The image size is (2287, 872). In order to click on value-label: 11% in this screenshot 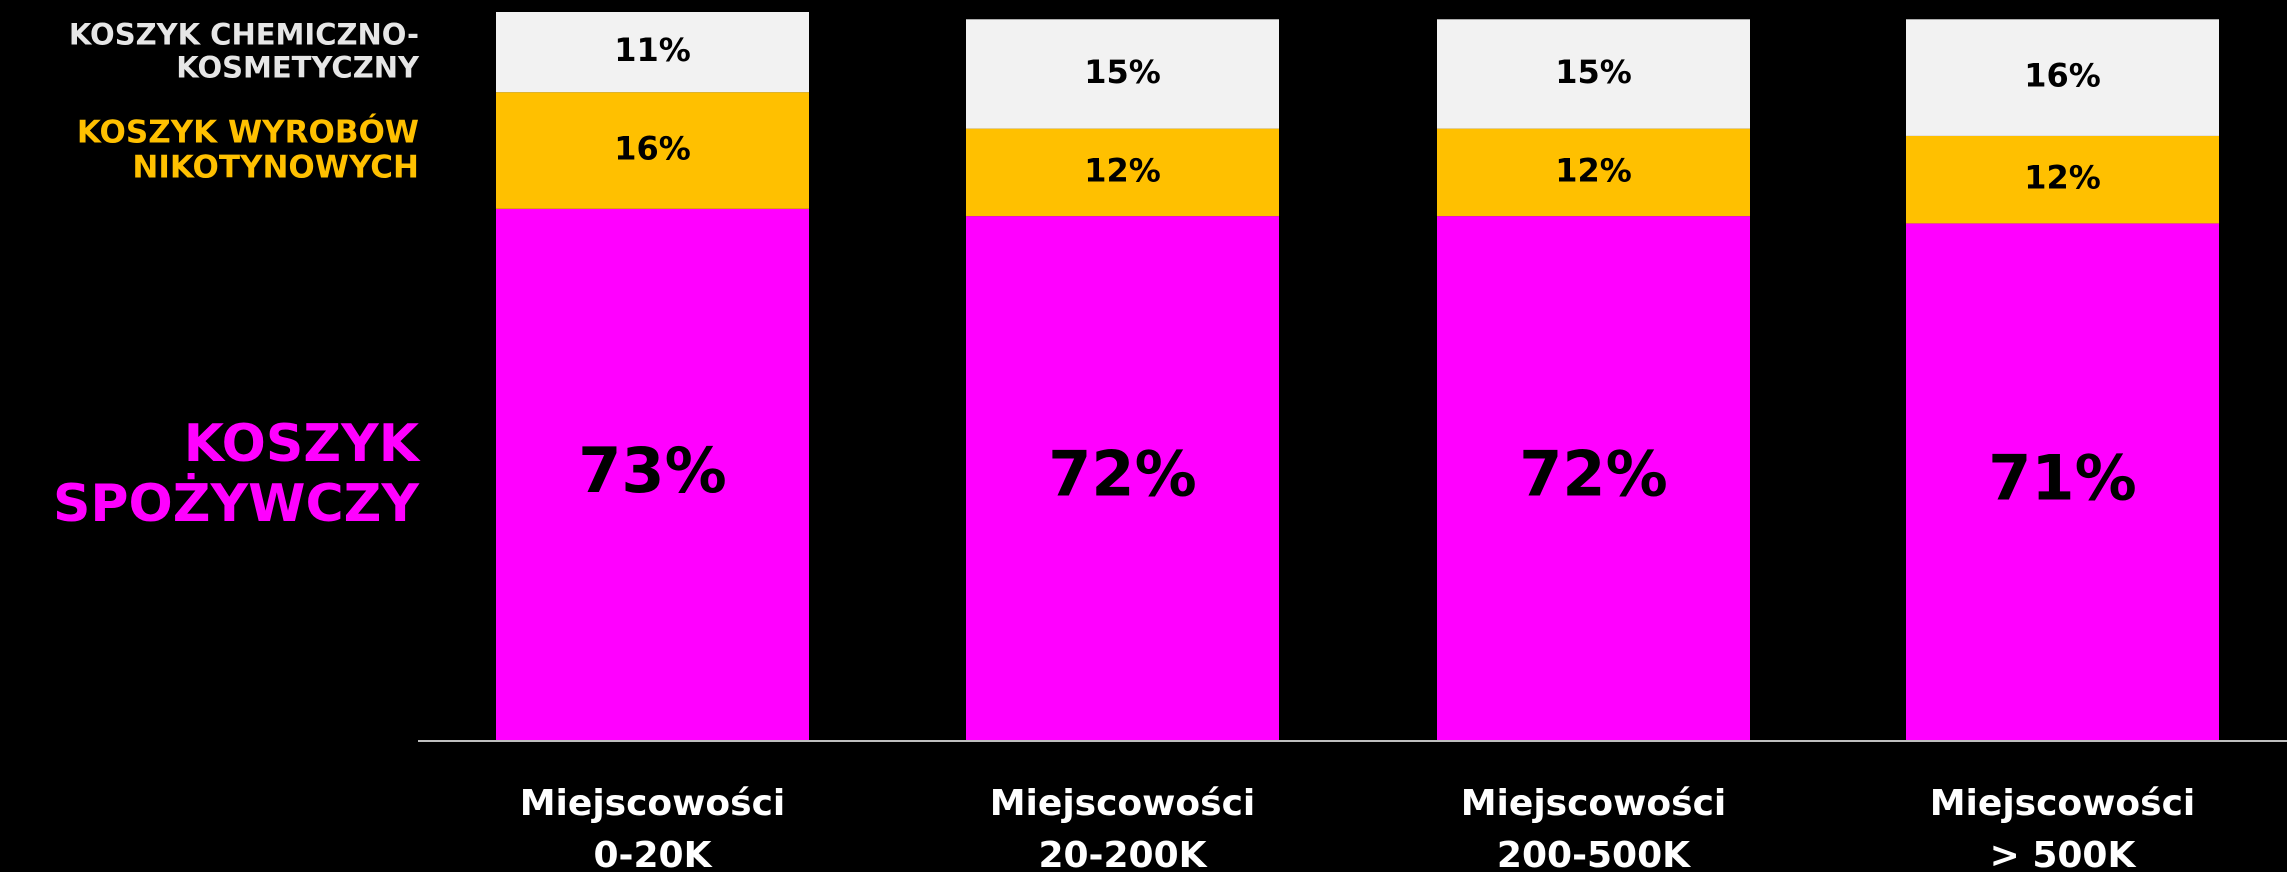, I will do `click(652, 50)`.